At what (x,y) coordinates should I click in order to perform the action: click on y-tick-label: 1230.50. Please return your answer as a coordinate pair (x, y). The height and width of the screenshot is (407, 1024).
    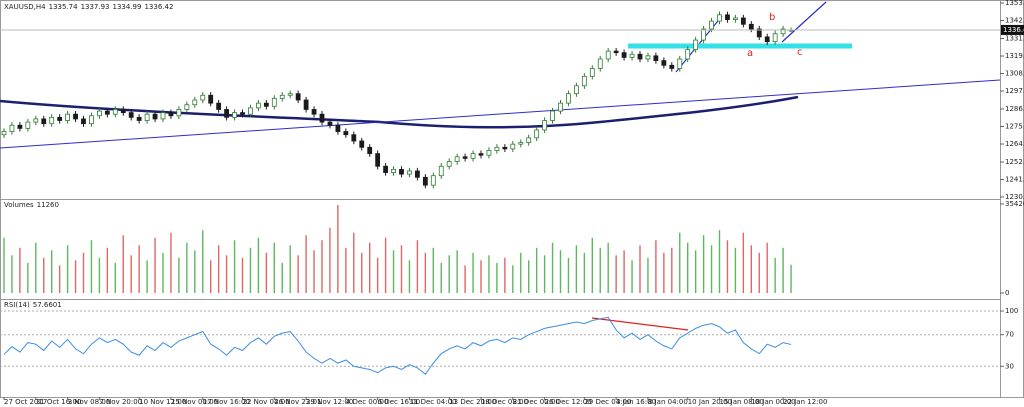
    Looking at the image, I should click on (1014, 197).